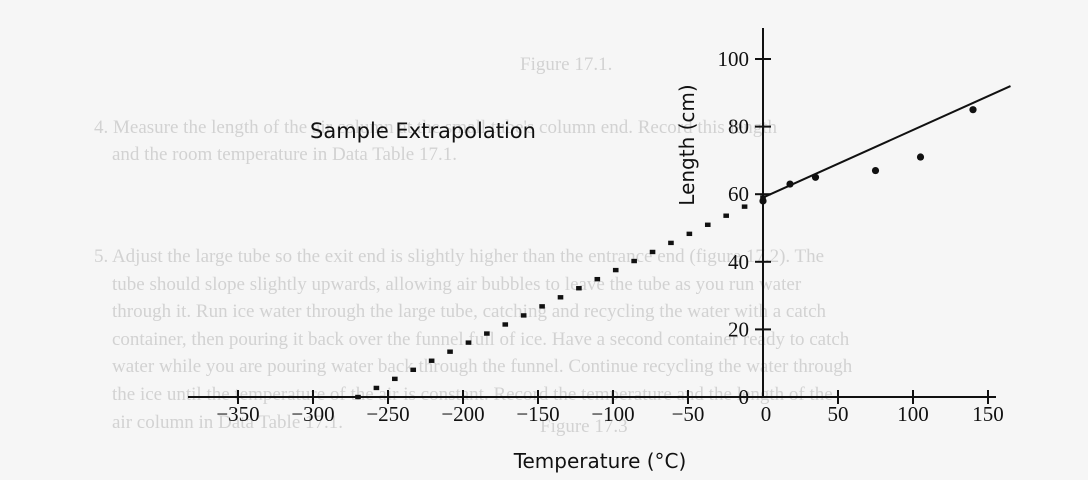 The height and width of the screenshot is (480, 1088). What do you see at coordinates (687, 144) in the screenshot?
I see `y-axis-title: Length (cm)` at bounding box center [687, 144].